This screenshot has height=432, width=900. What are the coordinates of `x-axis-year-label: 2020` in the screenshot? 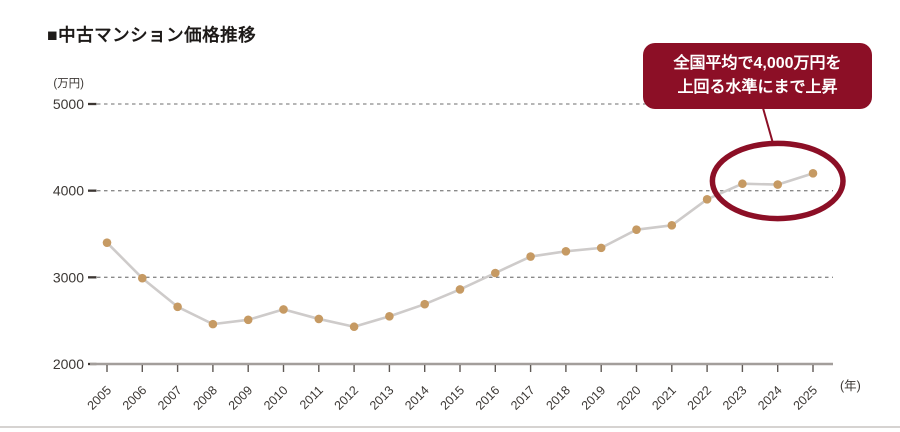 It's located at (629, 398).